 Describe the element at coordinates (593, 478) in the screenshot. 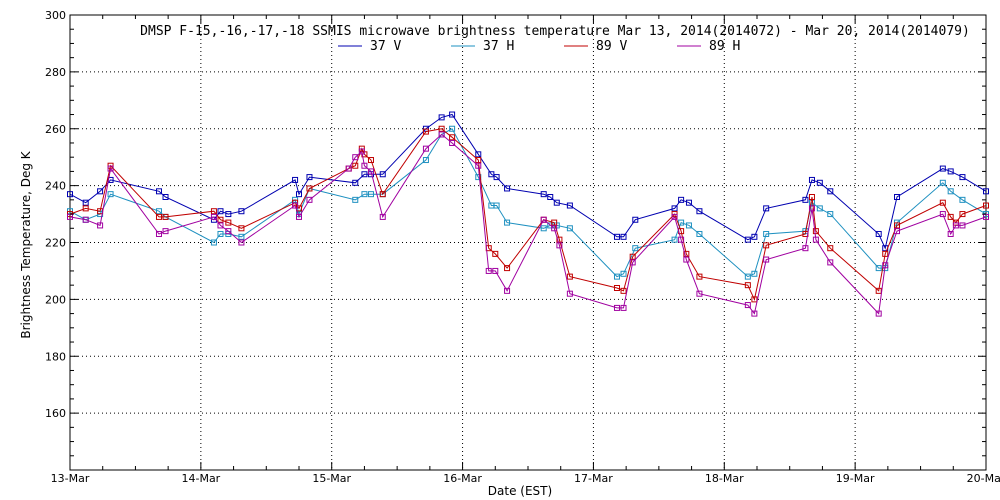

I see `x-tick-label: 17-Mar` at that location.